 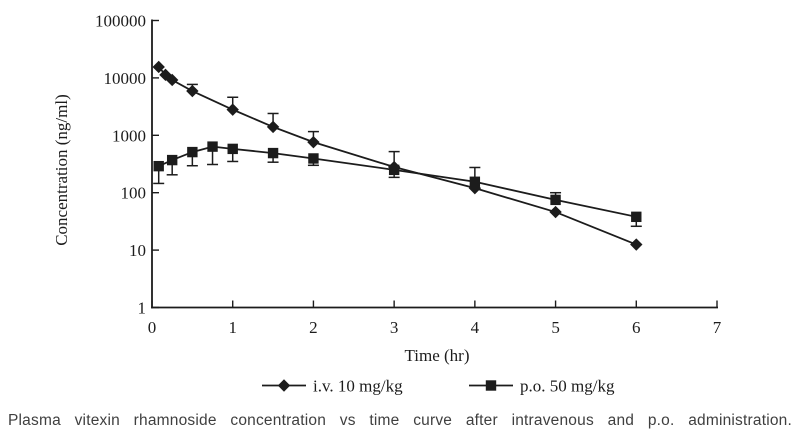 I want to click on y-tick-label: 10, so click(x=137, y=250).